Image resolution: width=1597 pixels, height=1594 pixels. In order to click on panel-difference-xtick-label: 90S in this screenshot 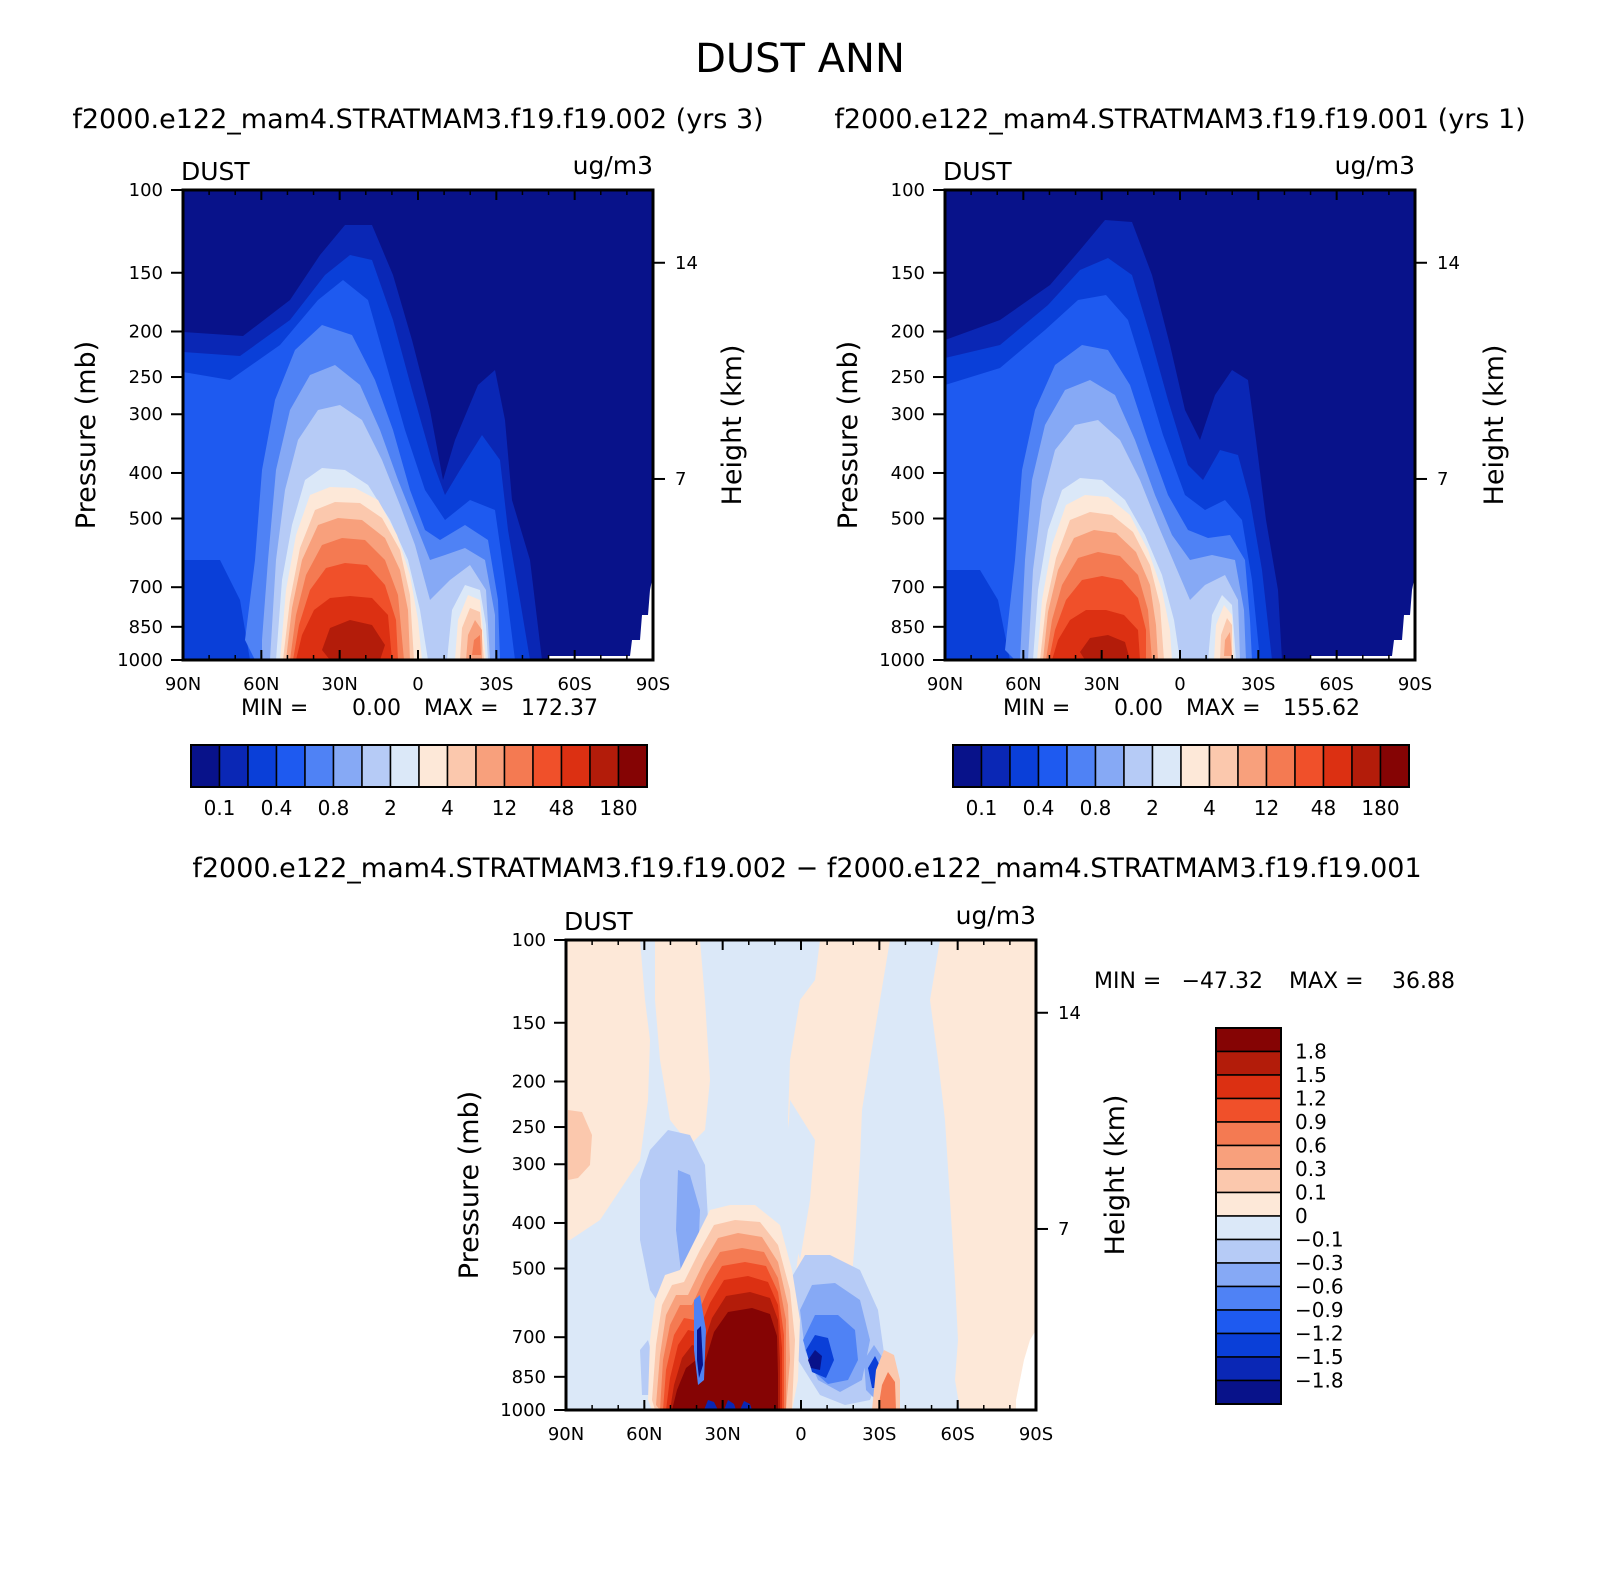, I will do `click(1036, 1434)`.